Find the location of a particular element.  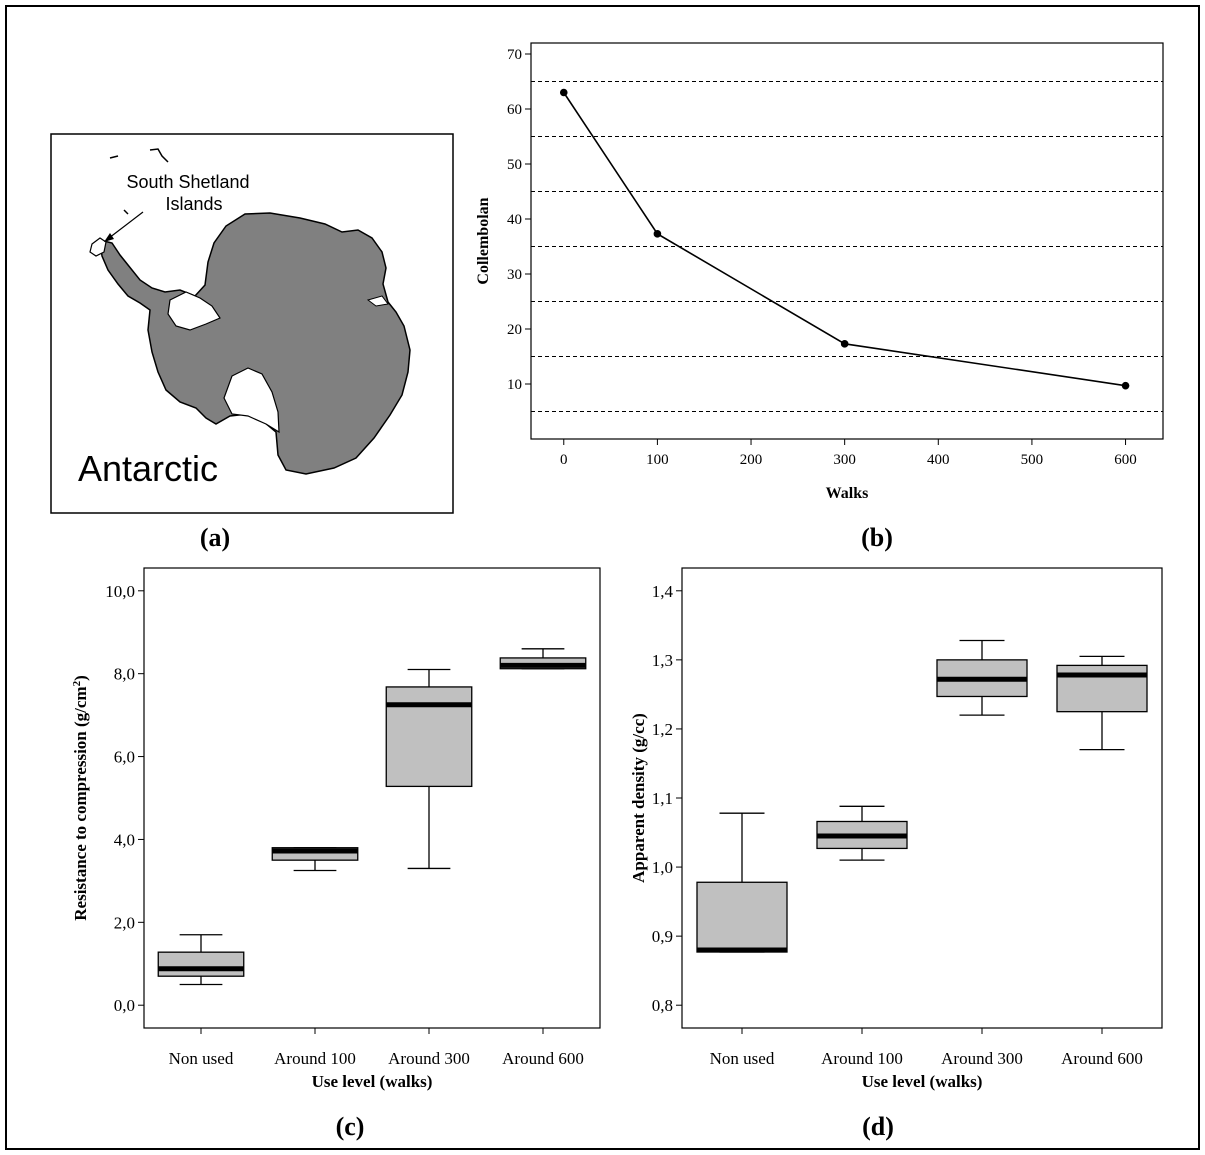

ross-ice-shelf is located at coordinates (251, 400).